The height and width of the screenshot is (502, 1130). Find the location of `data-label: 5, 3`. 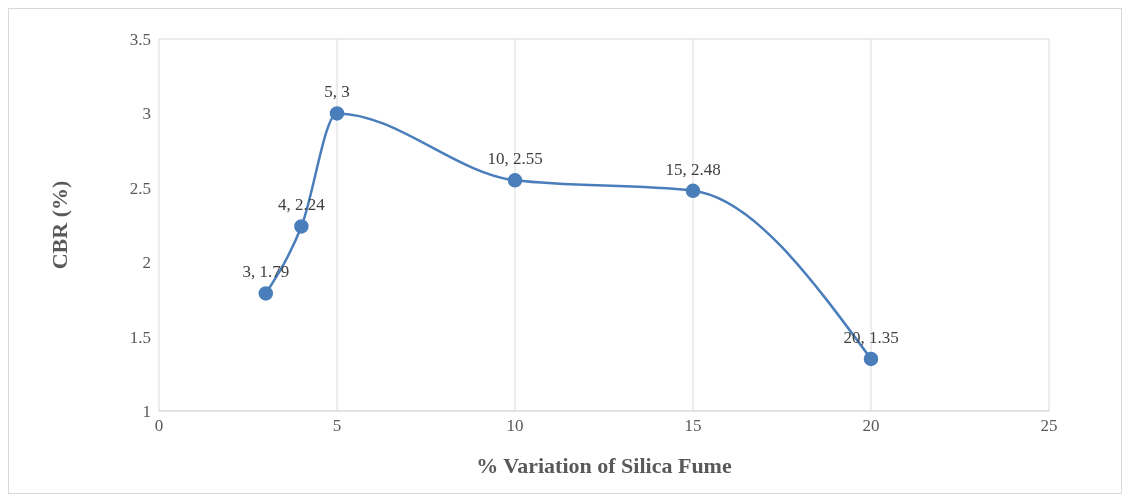

data-label: 5, 3 is located at coordinates (337, 92).